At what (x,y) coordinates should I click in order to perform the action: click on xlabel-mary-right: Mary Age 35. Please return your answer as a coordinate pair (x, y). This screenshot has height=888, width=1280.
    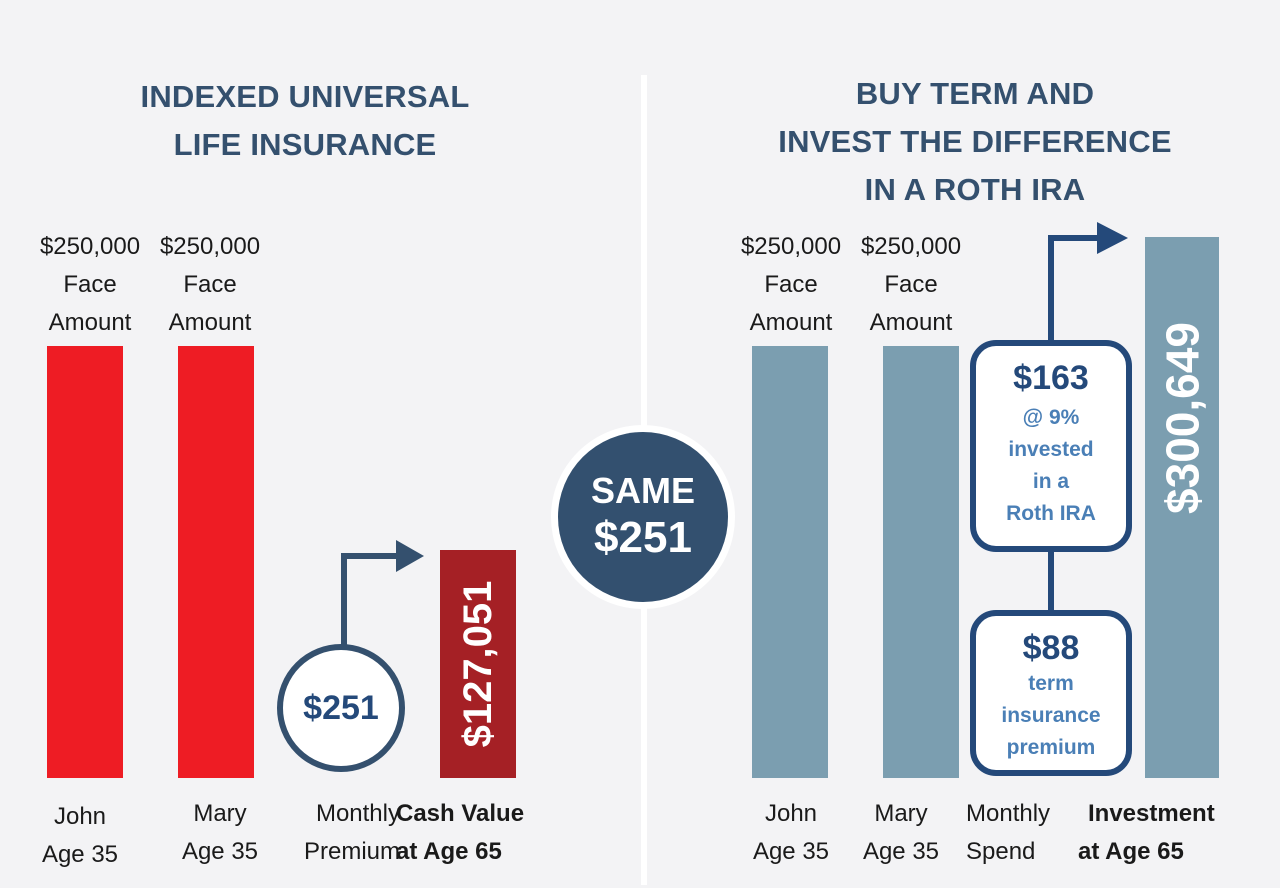
    Looking at the image, I should click on (901, 833).